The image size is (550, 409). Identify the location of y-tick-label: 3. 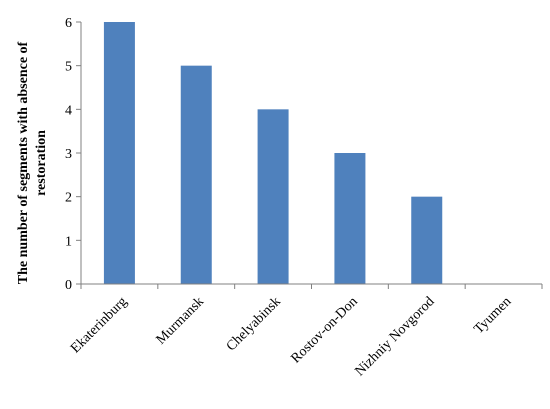
(68, 154).